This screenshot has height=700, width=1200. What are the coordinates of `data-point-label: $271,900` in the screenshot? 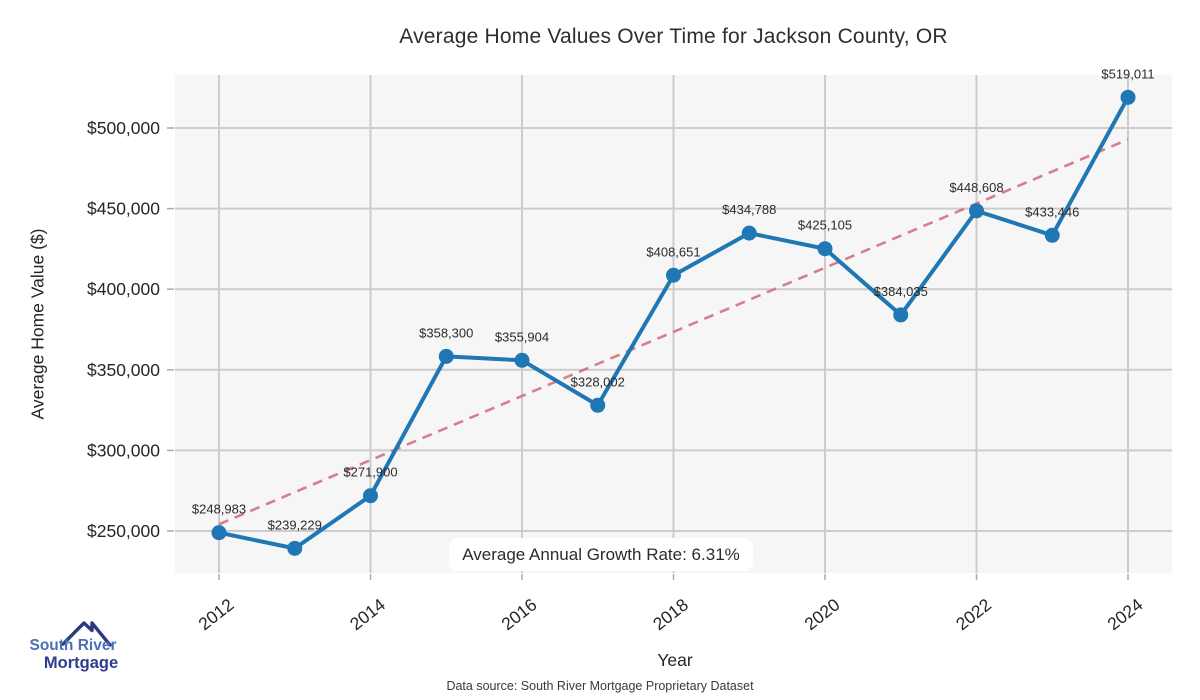 It's located at (370, 472).